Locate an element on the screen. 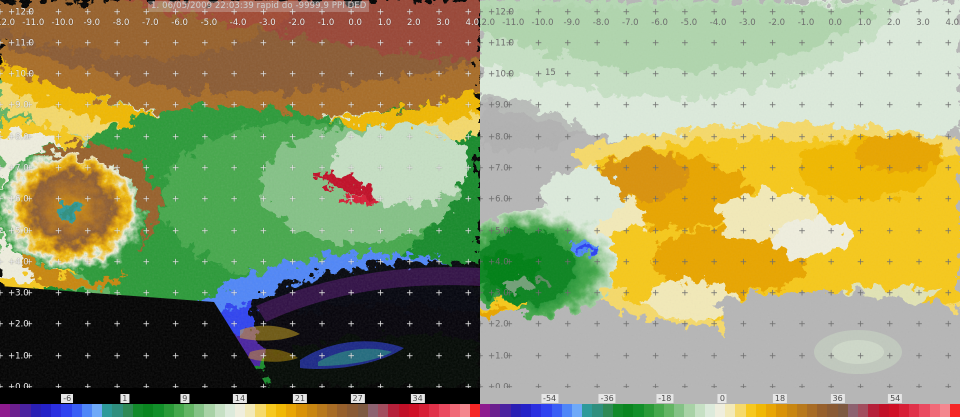 This screenshot has height=417, width=960. colorbar-tick-label: 21 is located at coordinates (300, 398).